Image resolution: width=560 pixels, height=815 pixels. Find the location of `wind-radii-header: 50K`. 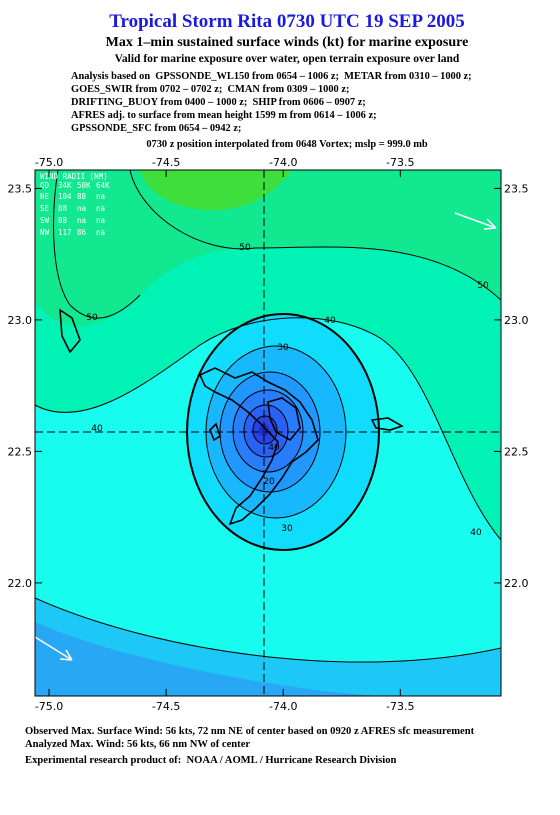

wind-radii-header: 50K is located at coordinates (84, 185).